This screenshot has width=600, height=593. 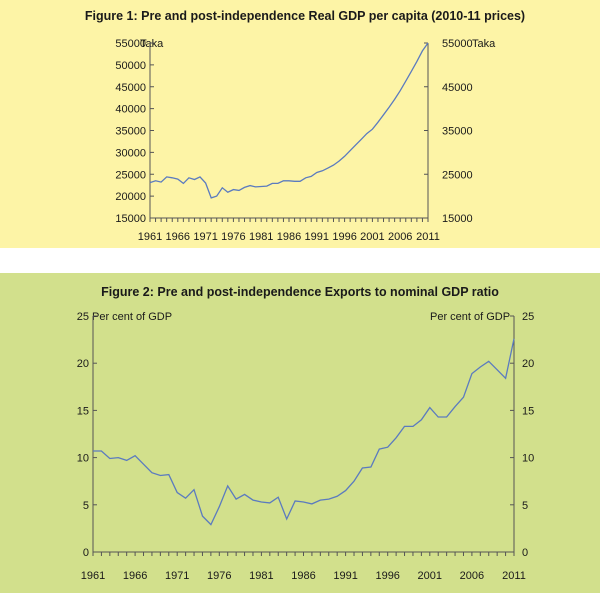 What do you see at coordinates (86, 553) in the screenshot?
I see `left-tick-label: 0` at bounding box center [86, 553].